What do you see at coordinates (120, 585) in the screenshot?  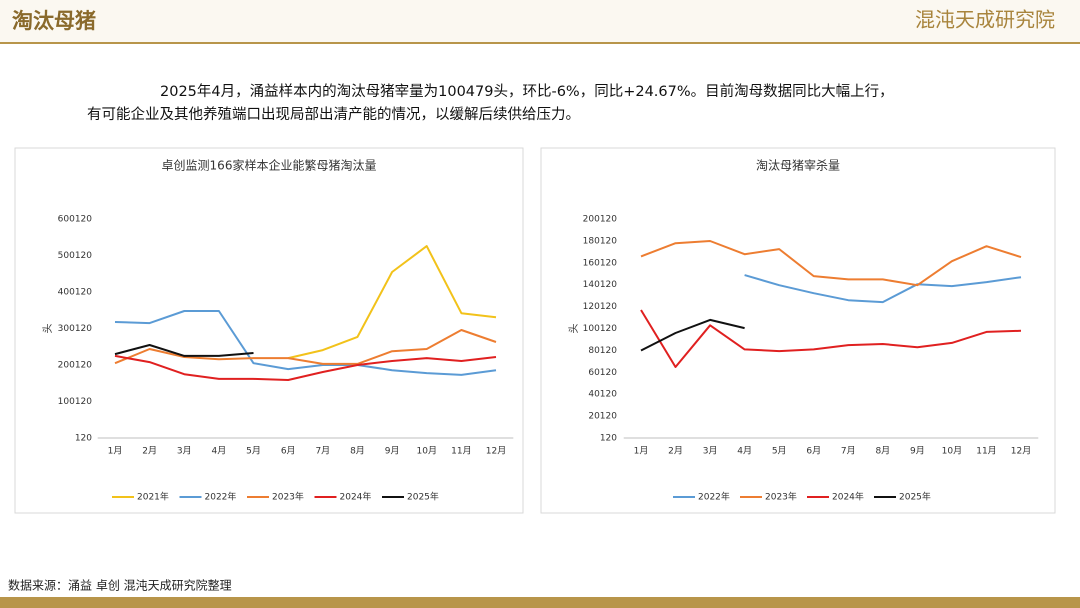 I see `source-note: 数据来源：涌益 卓创 混沌天成研究院整理` at bounding box center [120, 585].